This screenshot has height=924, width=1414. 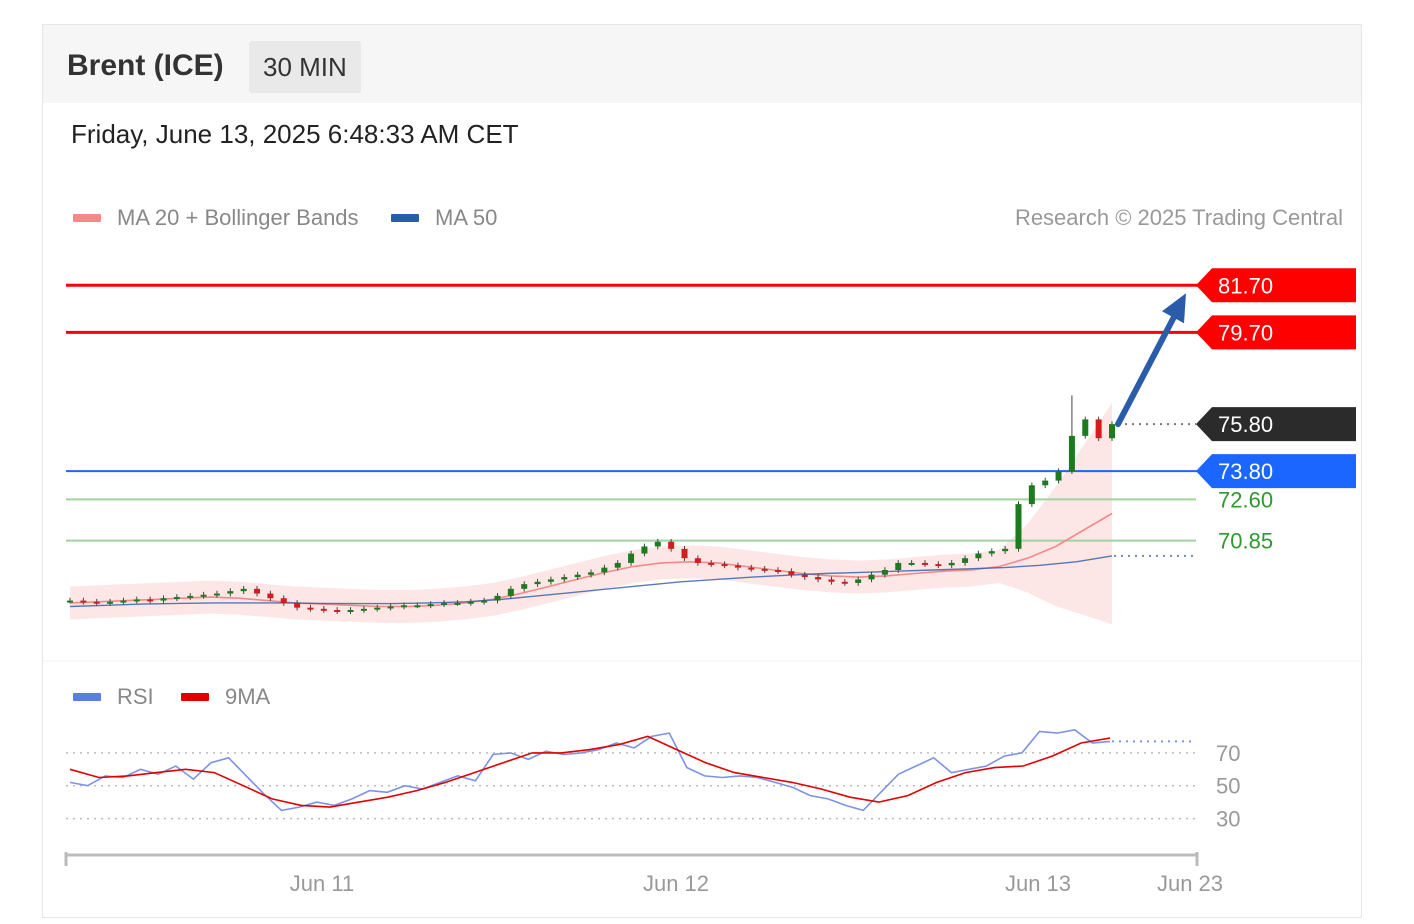 What do you see at coordinates (216, 218) in the screenshot?
I see `legend-ma20: MA 20 + Bollinger Bands` at bounding box center [216, 218].